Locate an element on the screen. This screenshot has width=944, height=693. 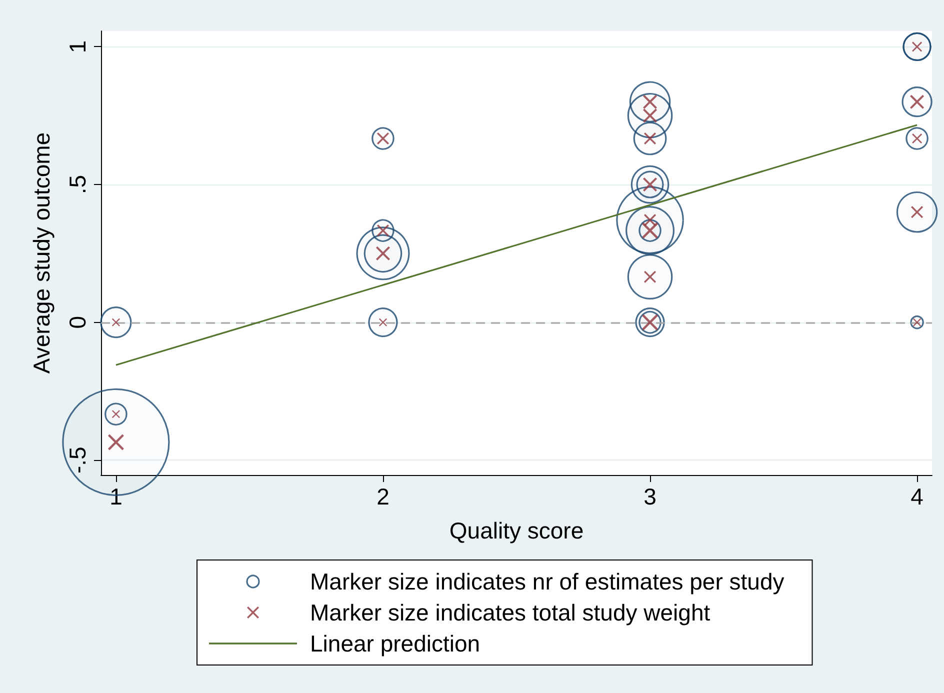
y-axis-title: Average study outcome is located at coordinates (41, 253).